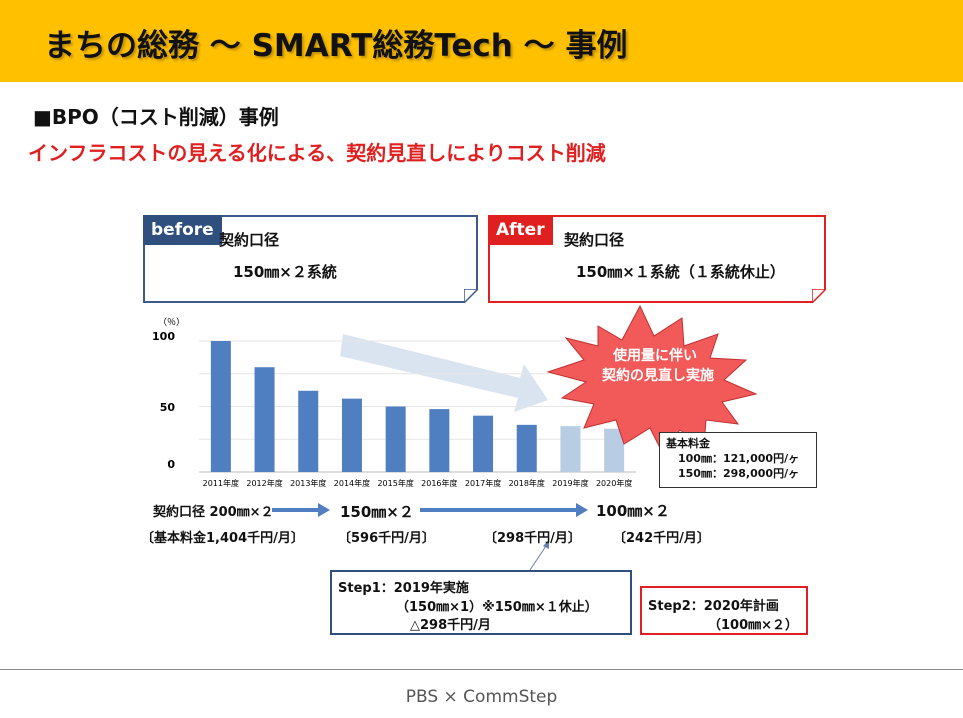 The image size is (963, 718). Describe the element at coordinates (336, 46) in the screenshot. I see `page-title: まちの総務 〜 SMART総務Tech 〜 事例` at that location.